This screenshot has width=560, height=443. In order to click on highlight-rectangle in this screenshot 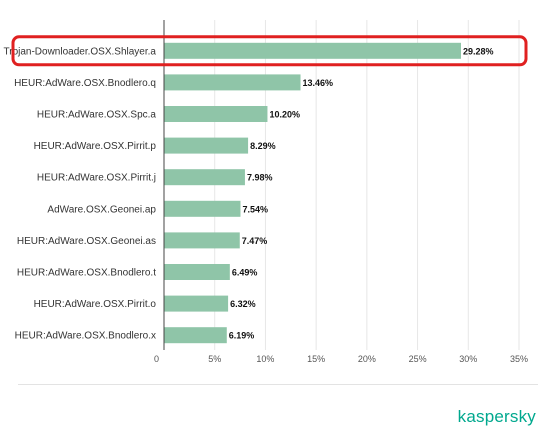, I will do `click(269, 51)`.